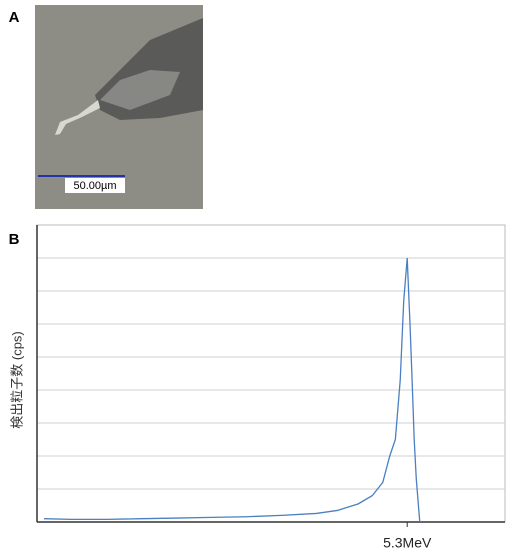  I want to click on scale-label-box, so click(95, 185).